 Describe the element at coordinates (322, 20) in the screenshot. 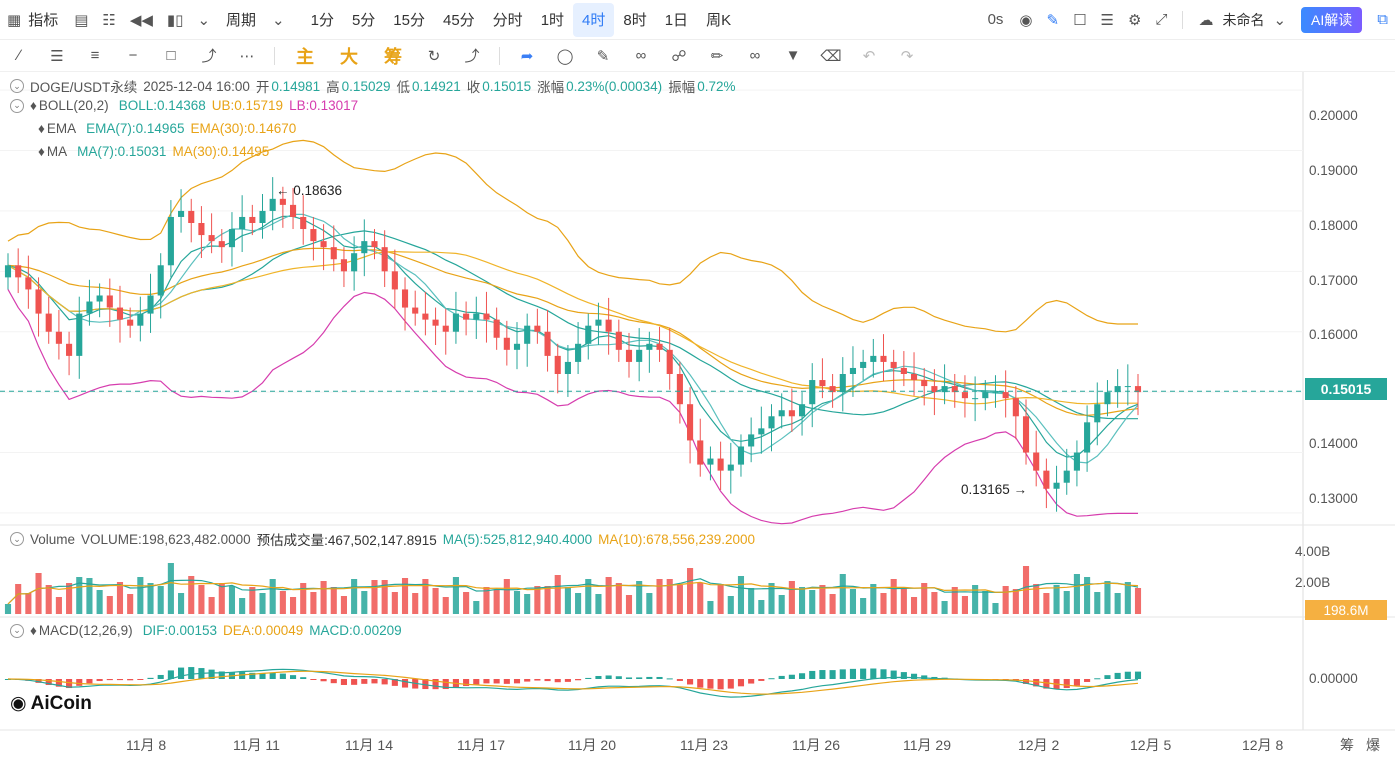

I see `period-1m: 1分` at that location.